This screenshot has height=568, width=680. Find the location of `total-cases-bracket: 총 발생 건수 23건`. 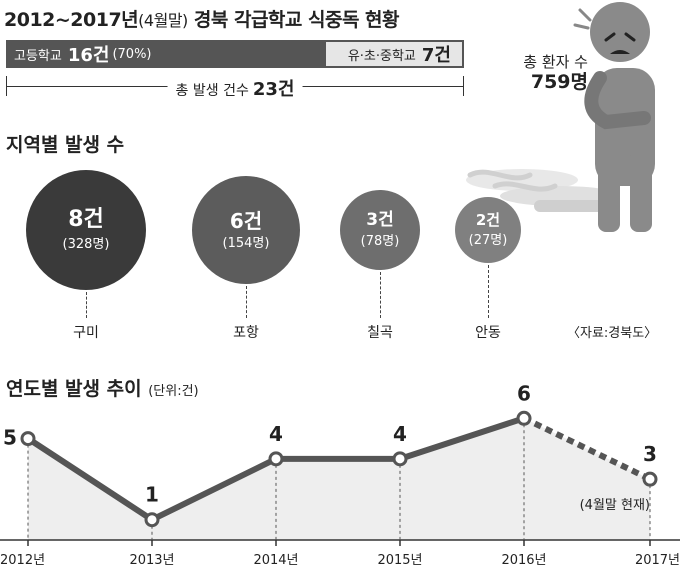

total-cases-bracket: 총 발생 건수 23건 is located at coordinates (235, 88).